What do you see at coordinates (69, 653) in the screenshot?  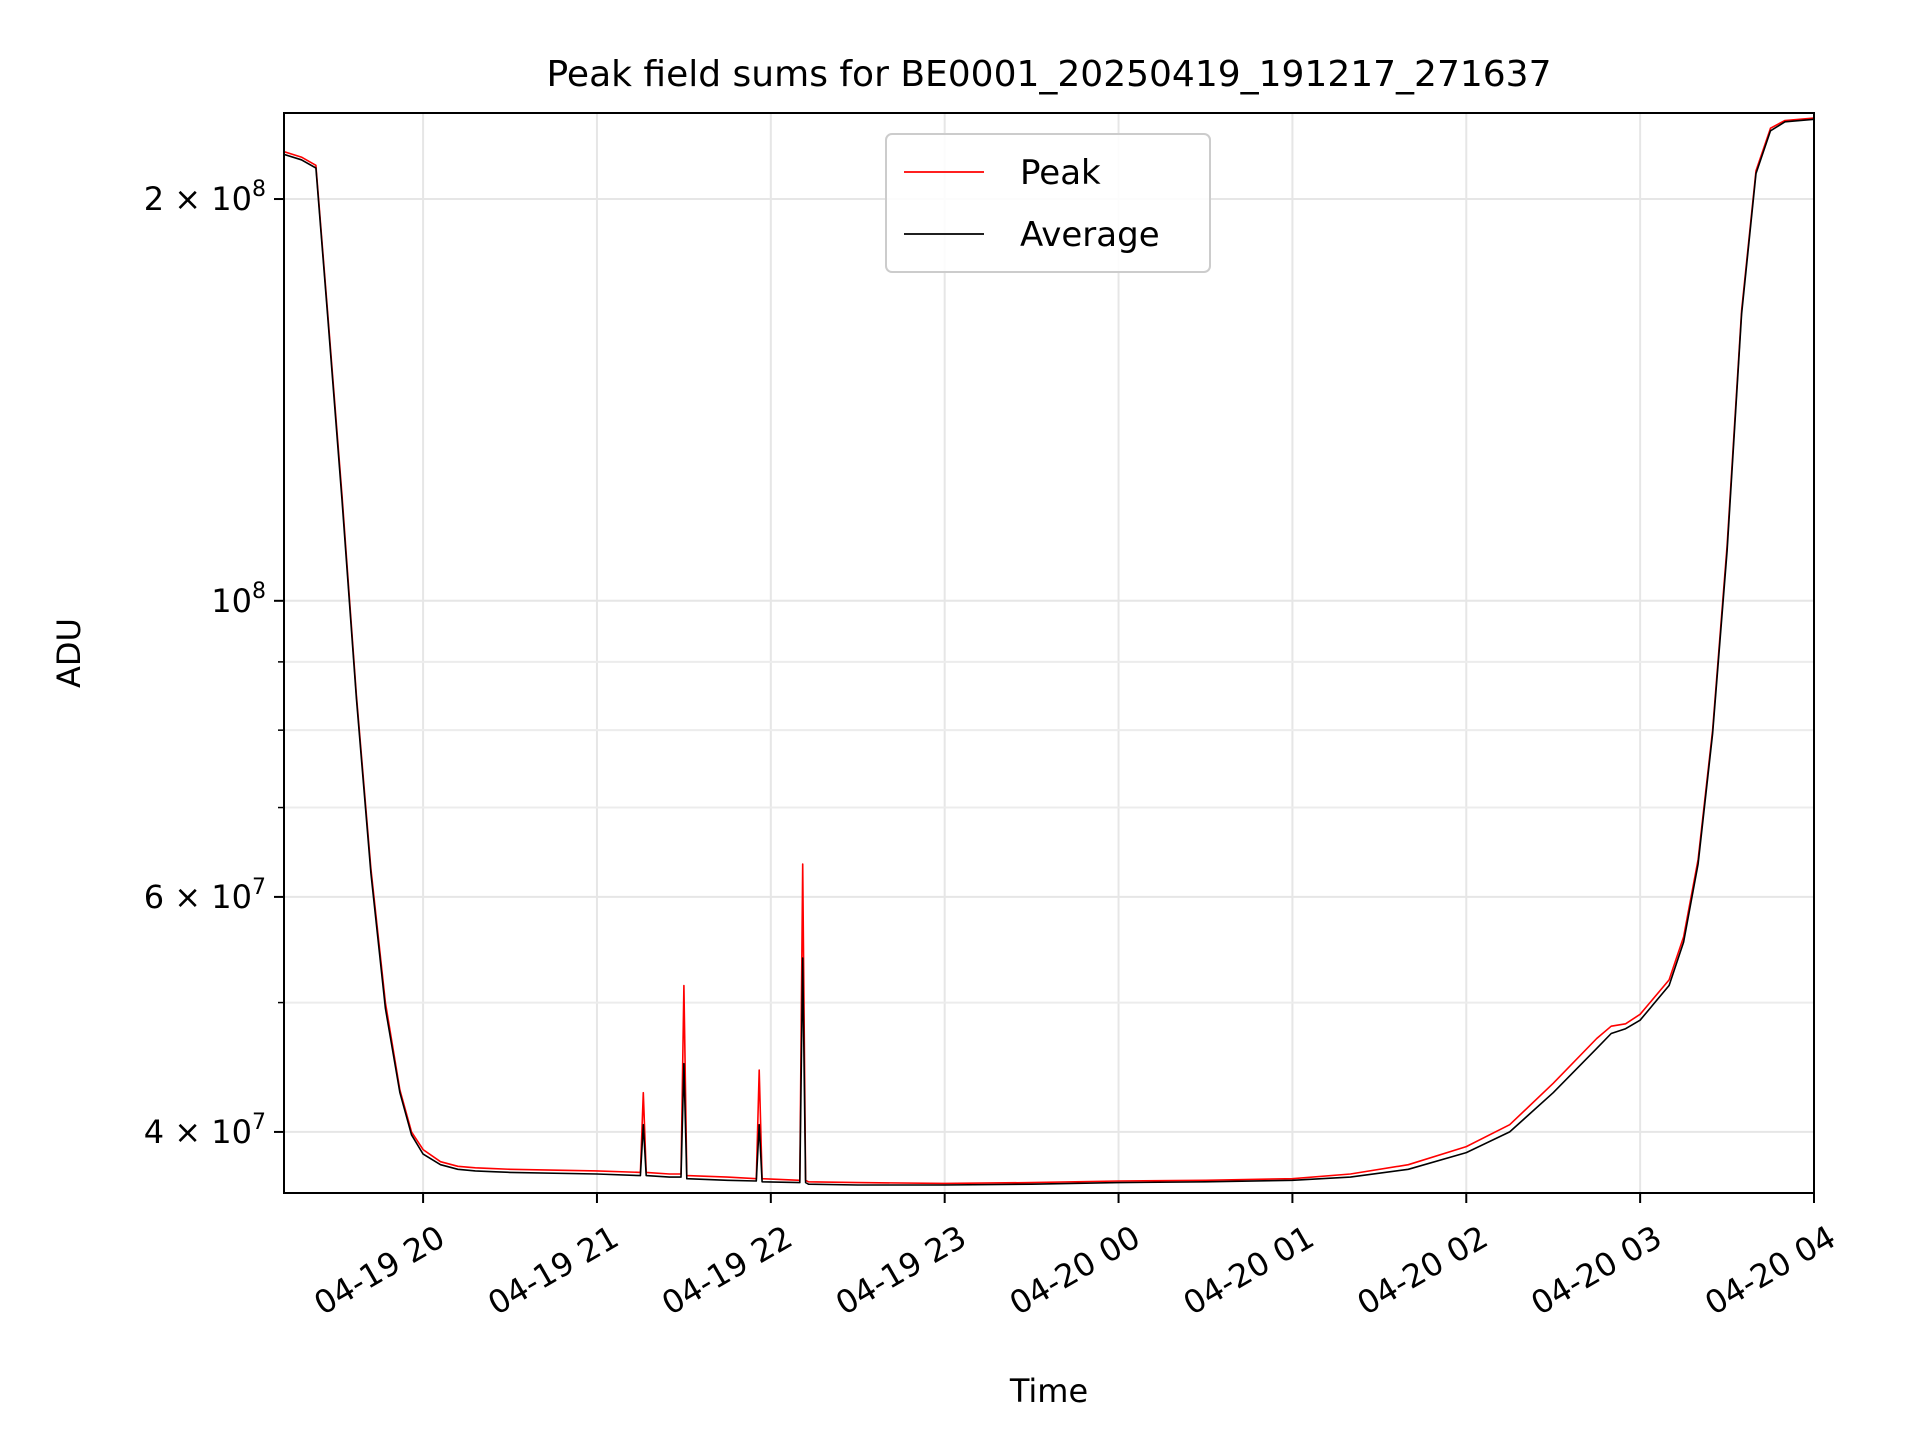 I see `y-axis-label: ADU` at bounding box center [69, 653].